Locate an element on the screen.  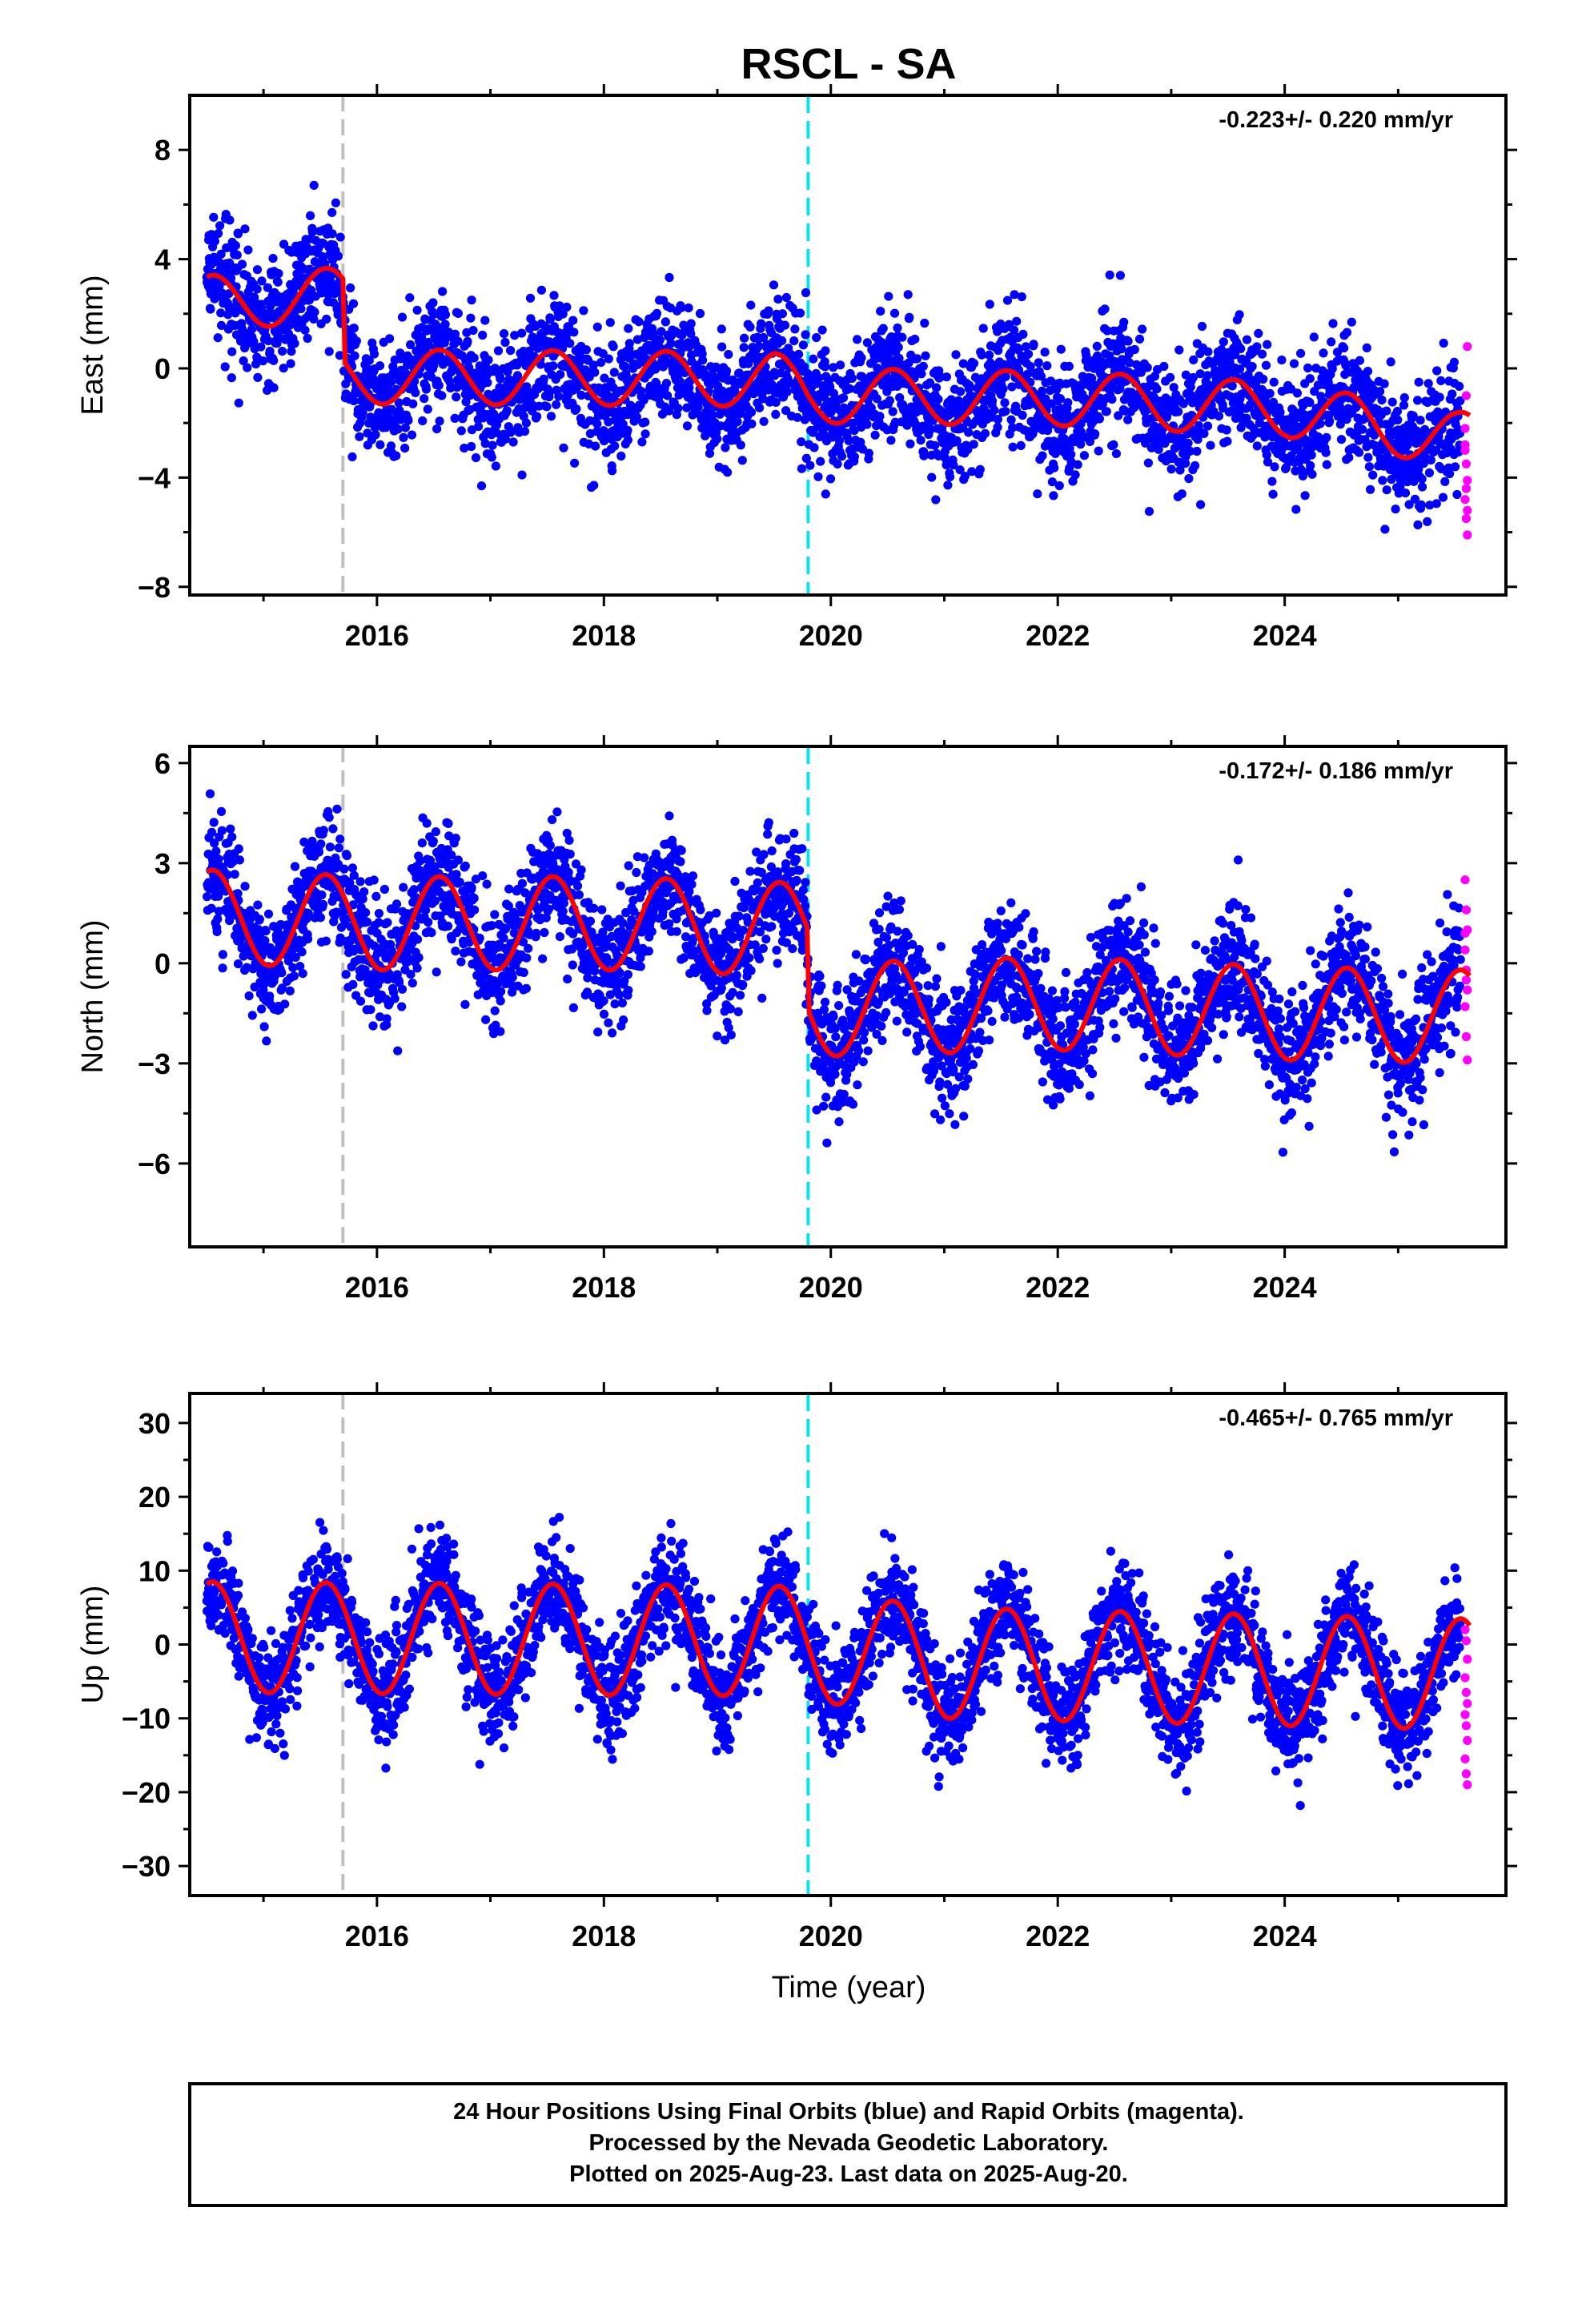
y-tick-label: 4 is located at coordinates (163, 259).